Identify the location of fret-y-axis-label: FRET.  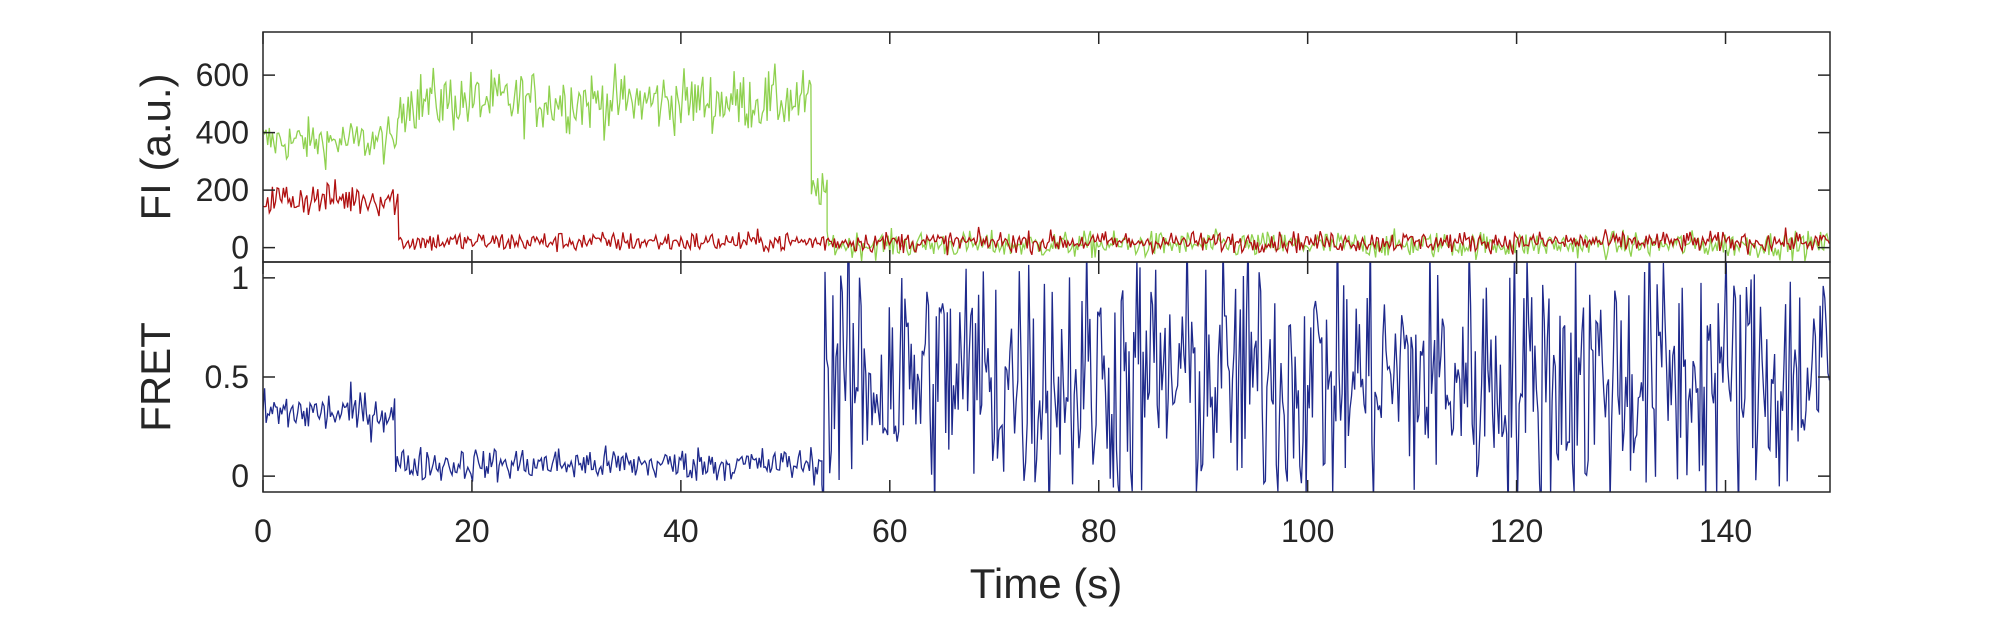
(155, 377).